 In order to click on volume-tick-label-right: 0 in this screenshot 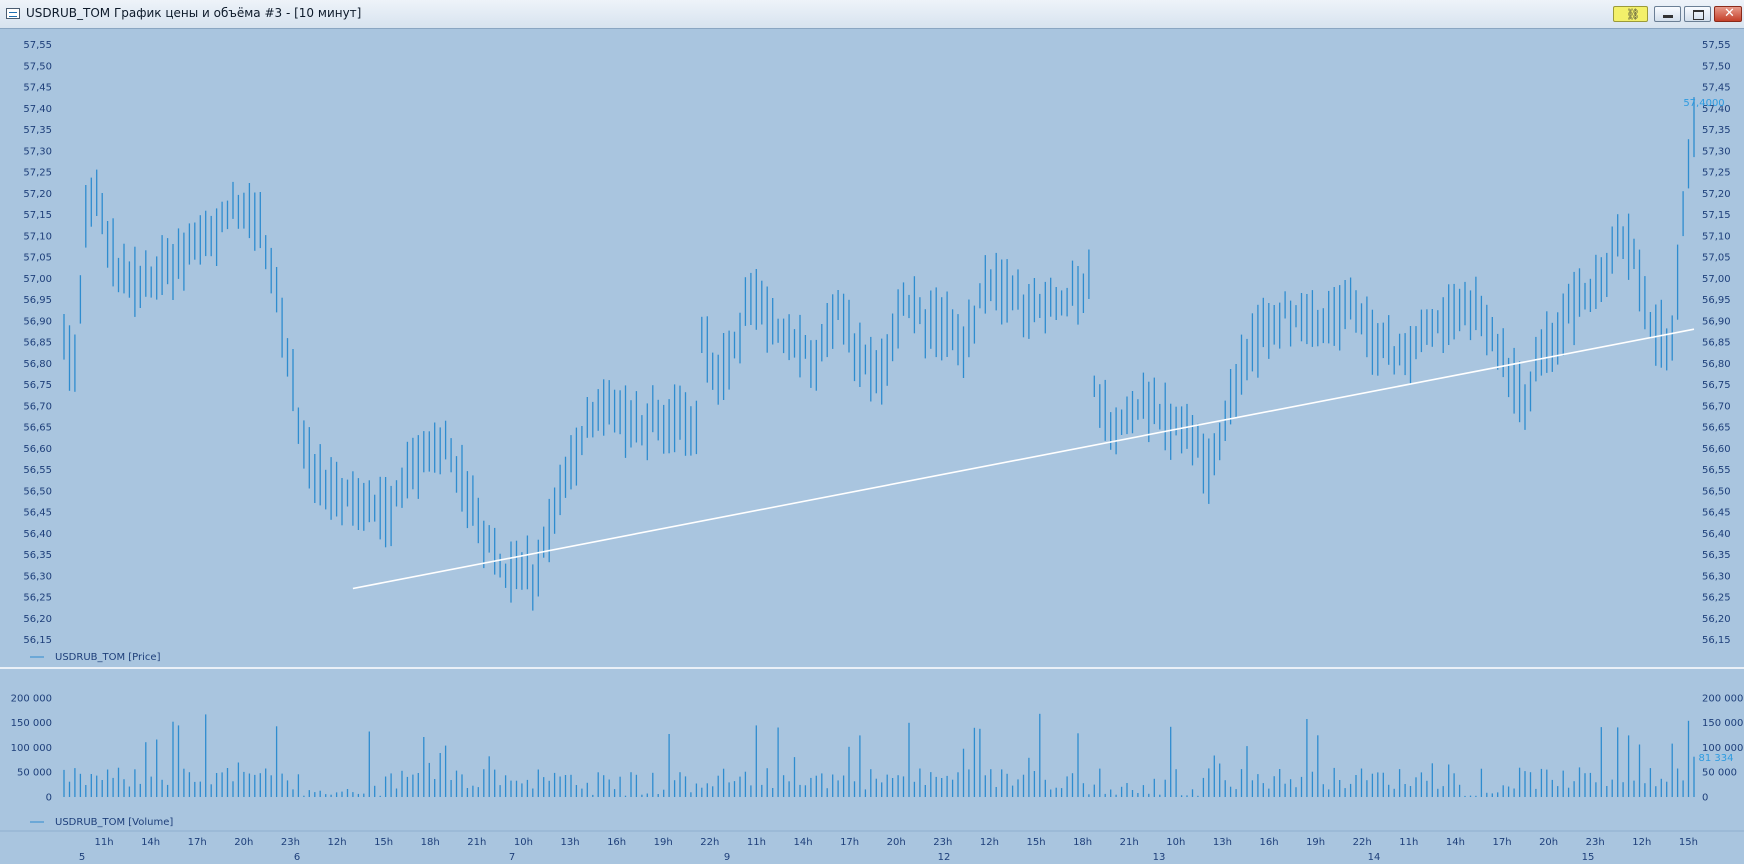, I will do `click(1705, 798)`.